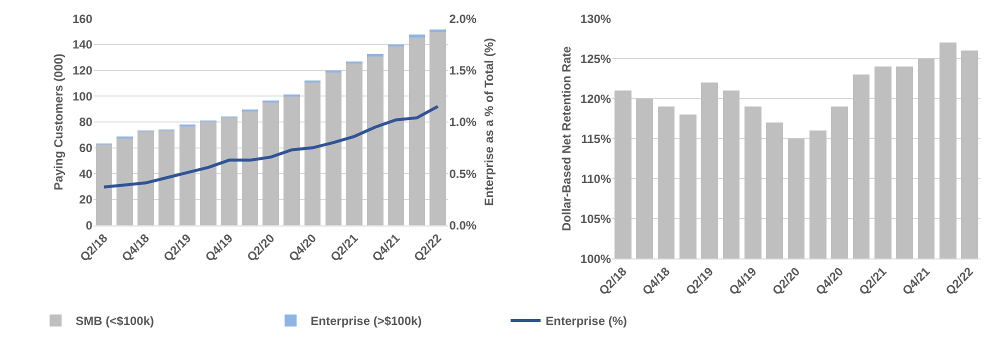 The image size is (1000, 352). Describe the element at coordinates (86, 199) in the screenshot. I see `y-tick-label: 20` at that location.